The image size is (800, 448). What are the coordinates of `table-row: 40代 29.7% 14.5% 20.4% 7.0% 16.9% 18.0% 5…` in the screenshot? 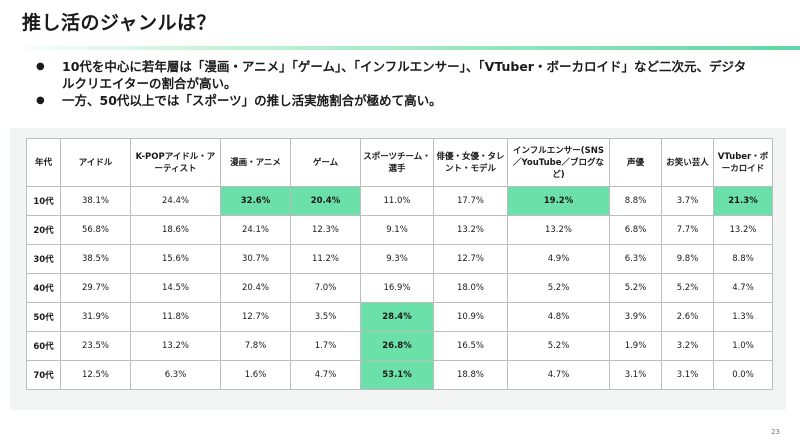 It's located at (399, 288).